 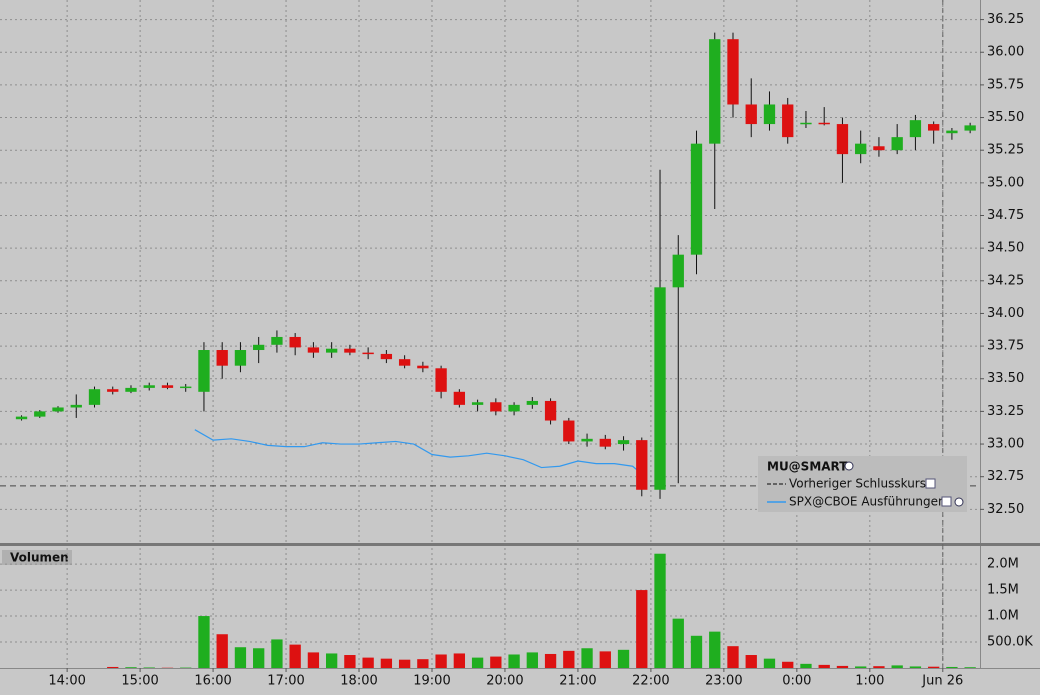 I want to click on y-tick-label: 32.50, so click(x=1005, y=509).